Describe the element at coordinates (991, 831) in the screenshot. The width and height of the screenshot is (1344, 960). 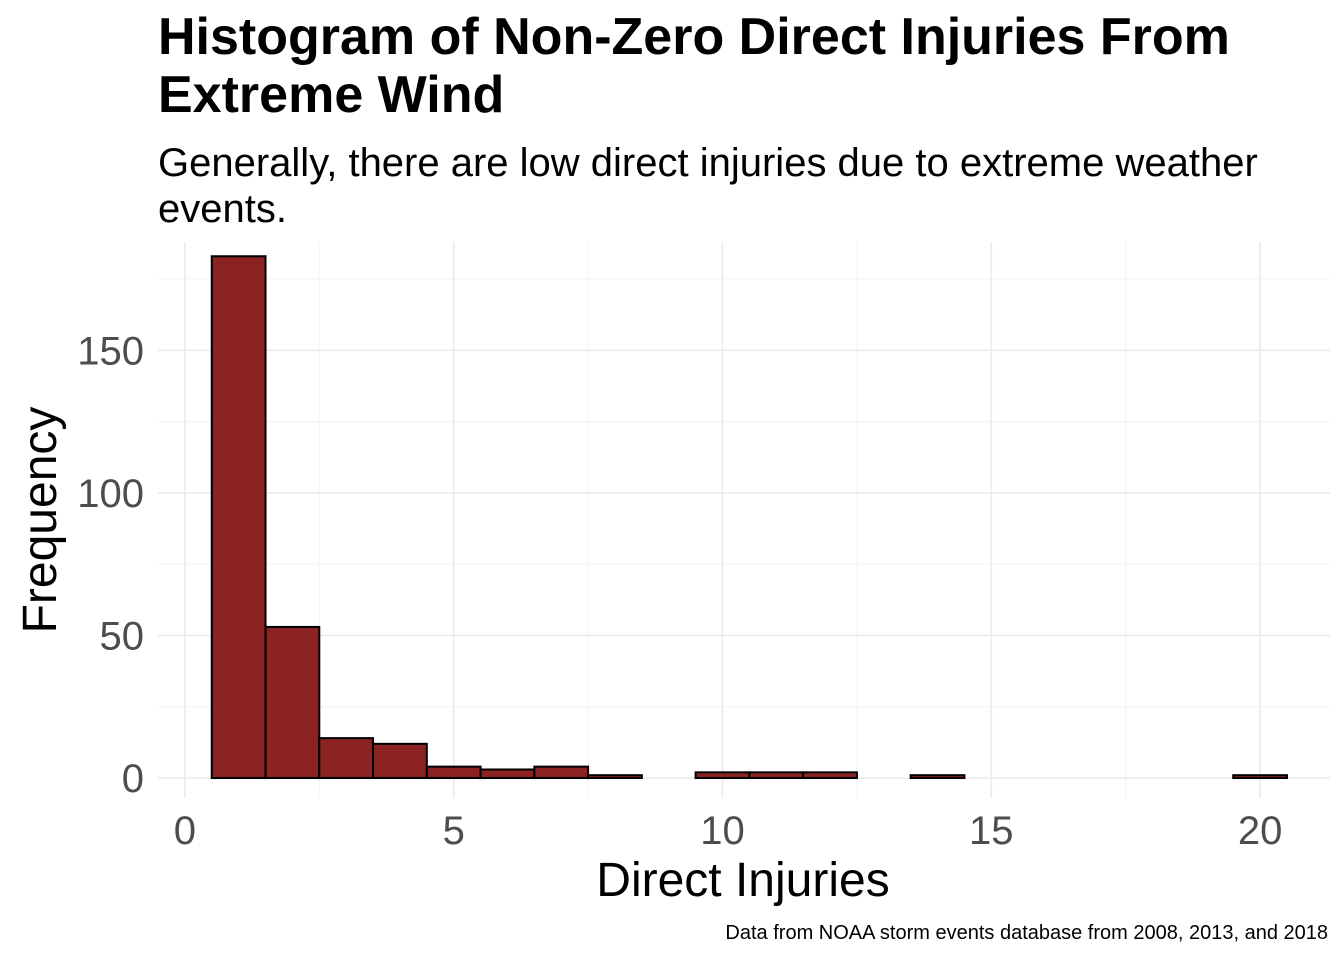
I see `x-tick-label: 15` at that location.